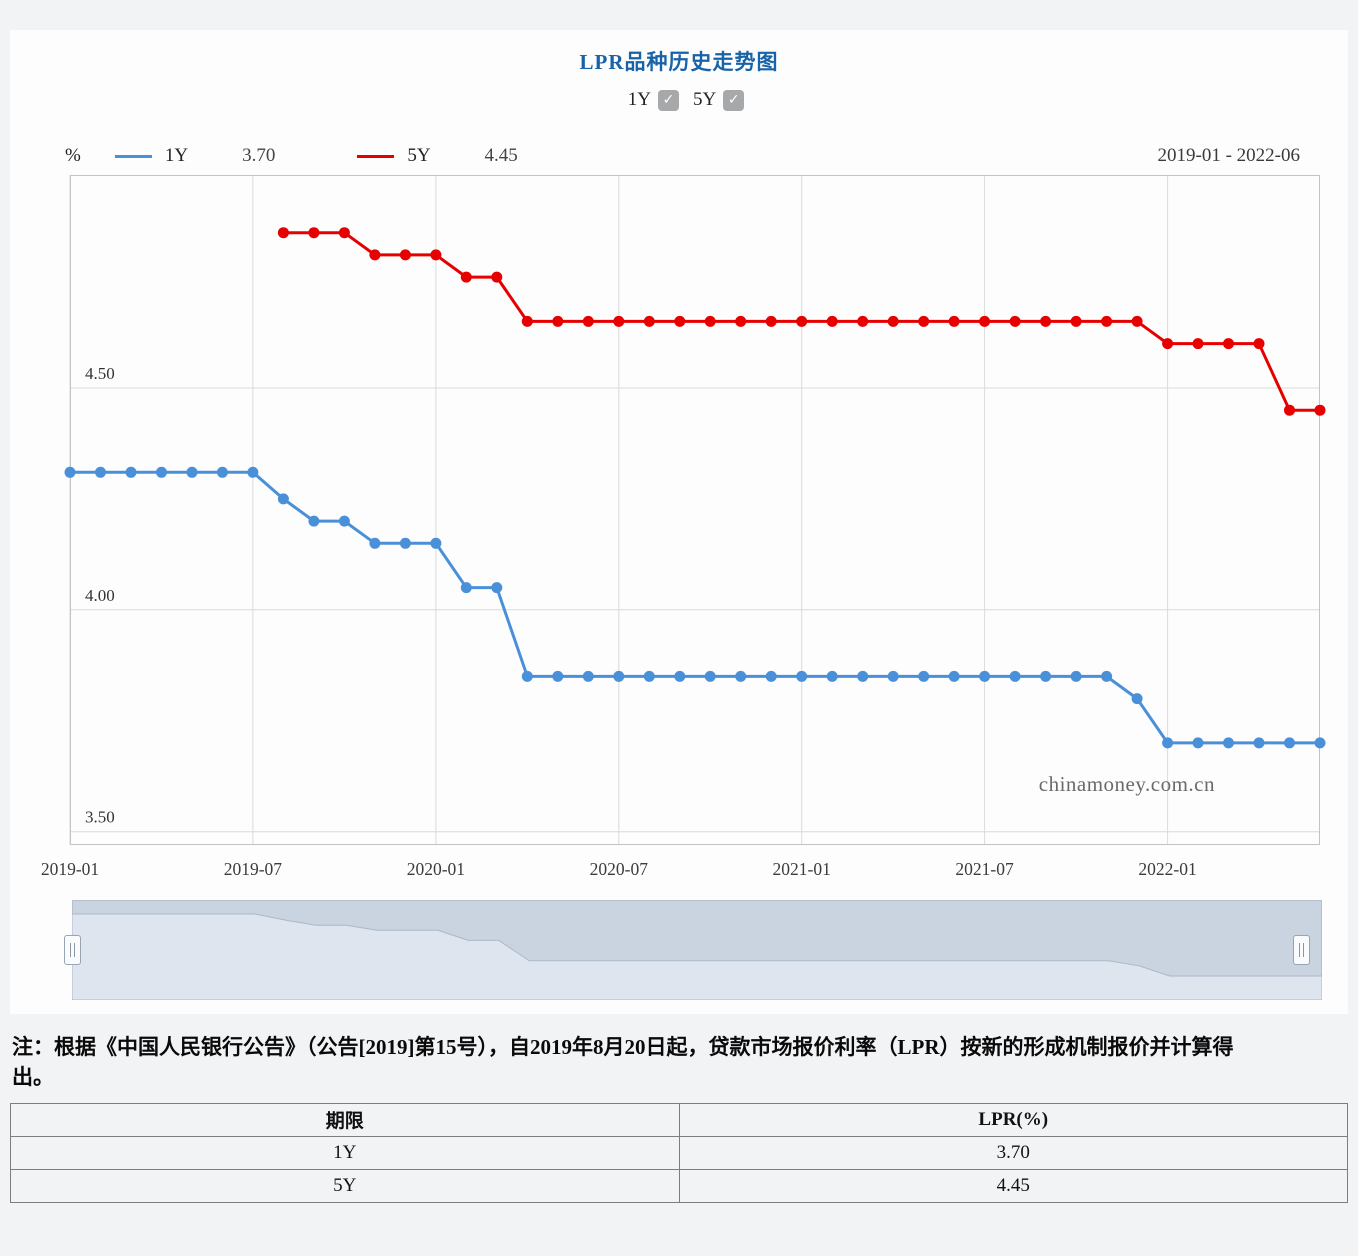 The image size is (1358, 1256). I want to click on date-range-label: 2019-01 - 2022-06, so click(1228, 155).